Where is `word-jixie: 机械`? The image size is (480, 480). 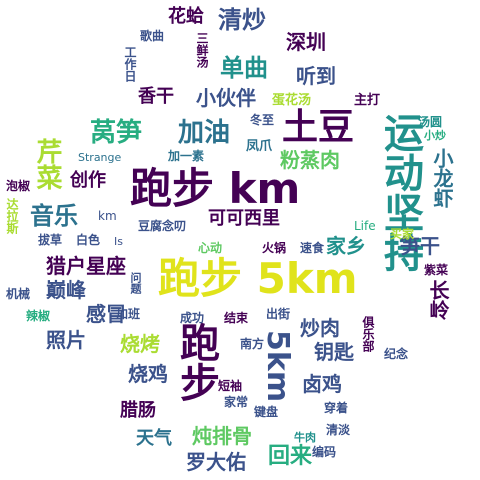 word-jixie: 机械 is located at coordinates (18, 294).